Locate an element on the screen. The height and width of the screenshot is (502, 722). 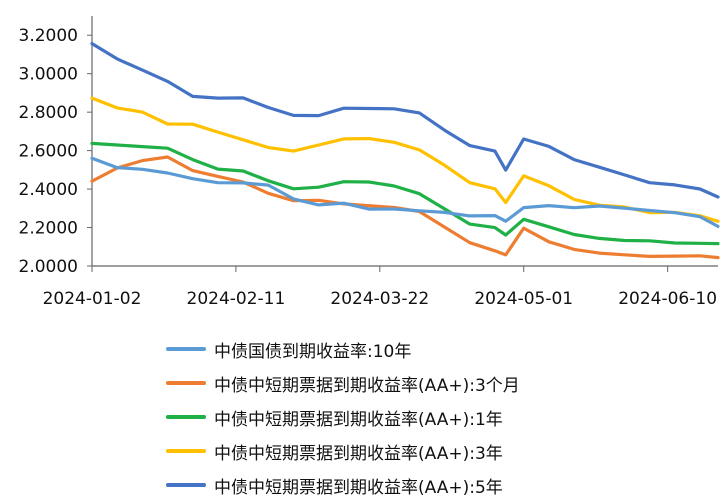
y-tick-label: 2.0000 is located at coordinates (48, 267).